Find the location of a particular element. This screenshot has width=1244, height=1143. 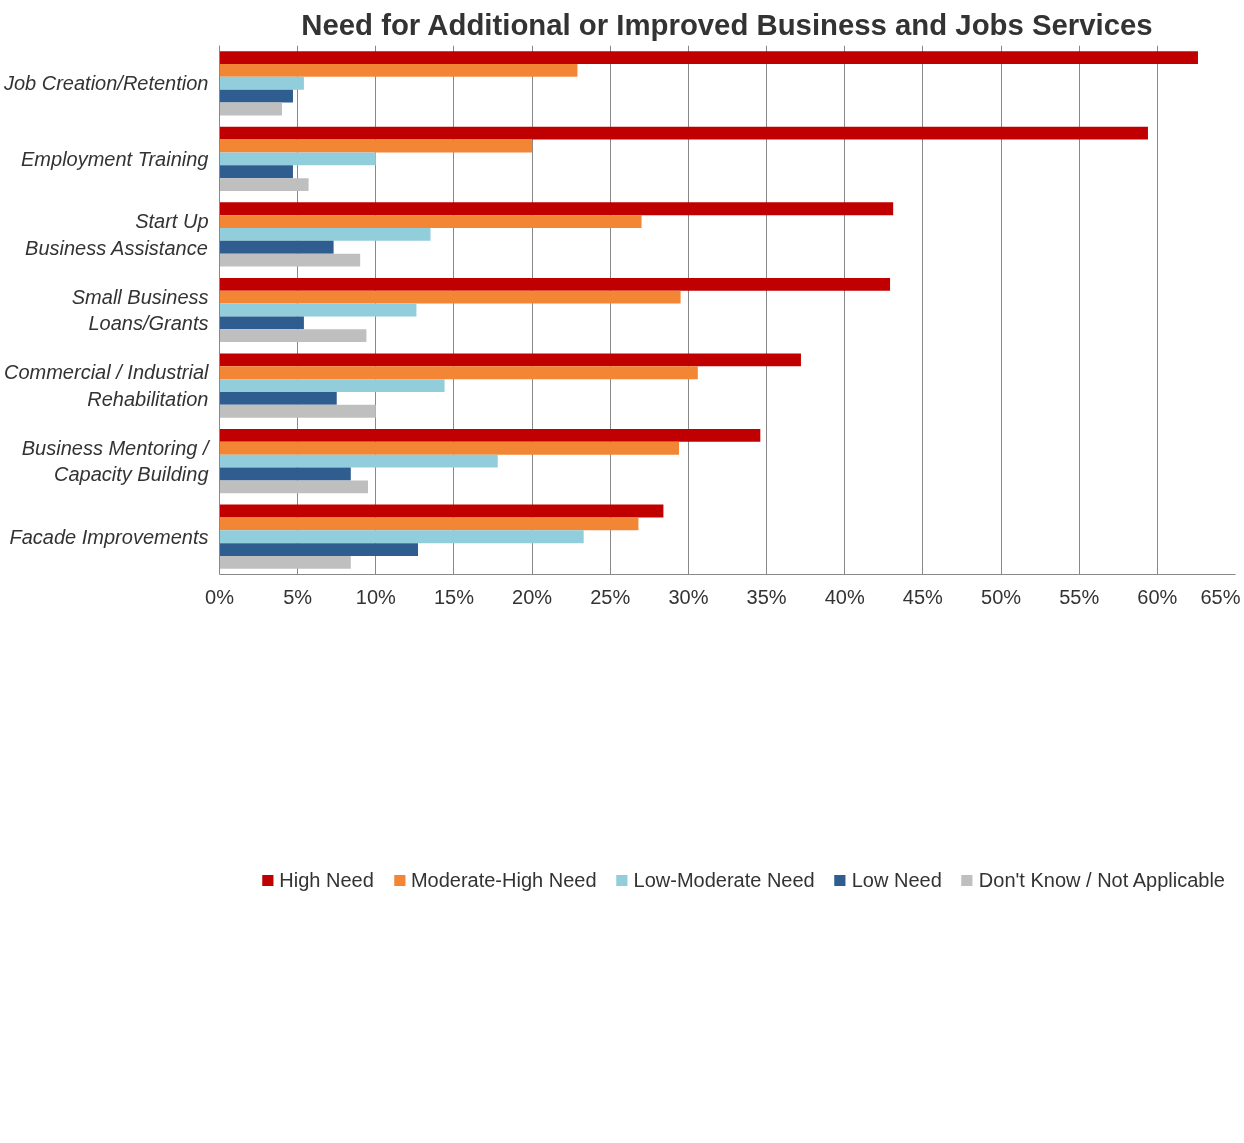

x-tick-label: 30% is located at coordinates (688, 596).